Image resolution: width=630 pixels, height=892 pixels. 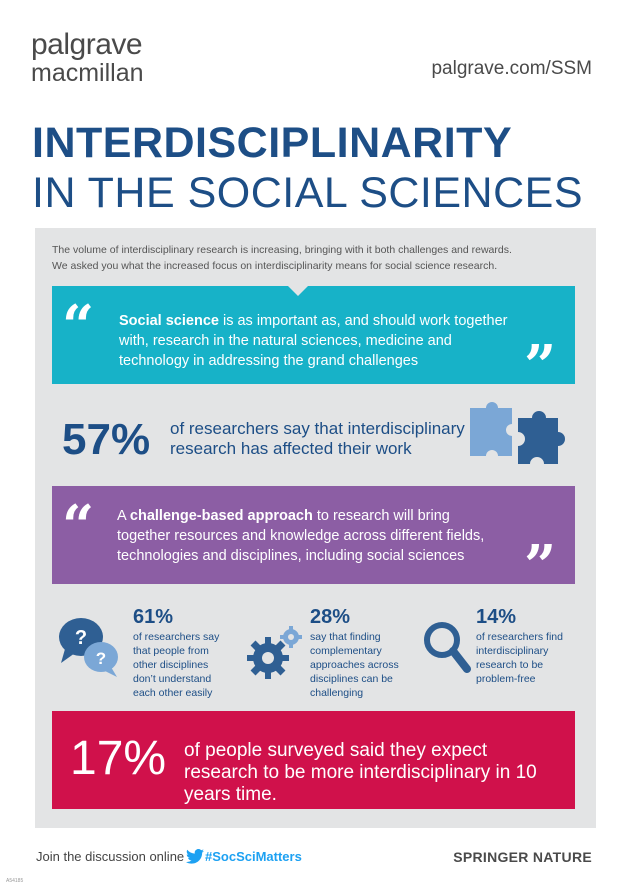 I want to click on stat-57-value: 57%, so click(x=106, y=439).